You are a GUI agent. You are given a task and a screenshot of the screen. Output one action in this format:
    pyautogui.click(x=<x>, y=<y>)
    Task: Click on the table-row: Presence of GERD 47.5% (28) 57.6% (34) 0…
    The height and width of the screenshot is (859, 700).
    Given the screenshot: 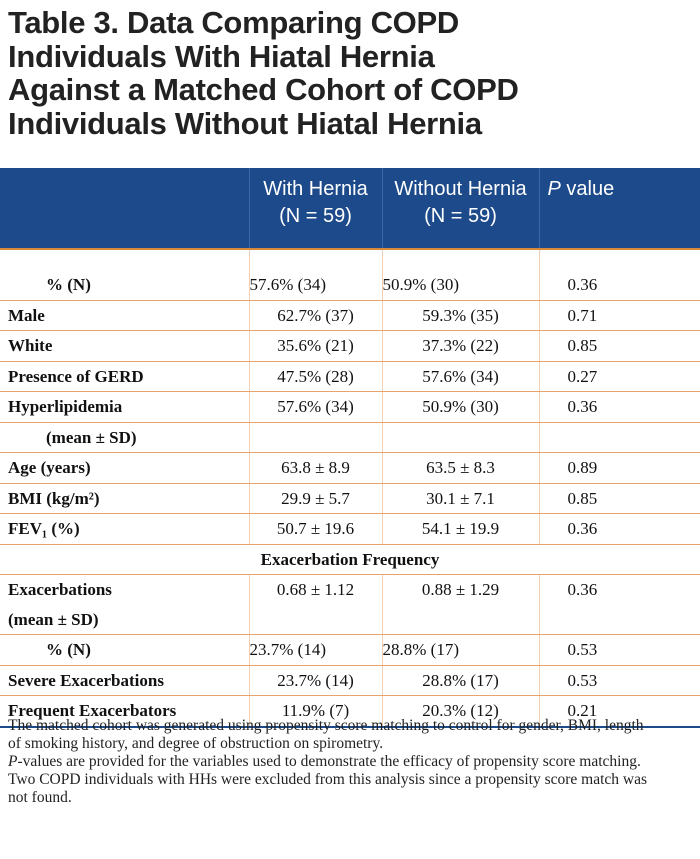 What is the action you would take?
    pyautogui.click(x=350, y=376)
    